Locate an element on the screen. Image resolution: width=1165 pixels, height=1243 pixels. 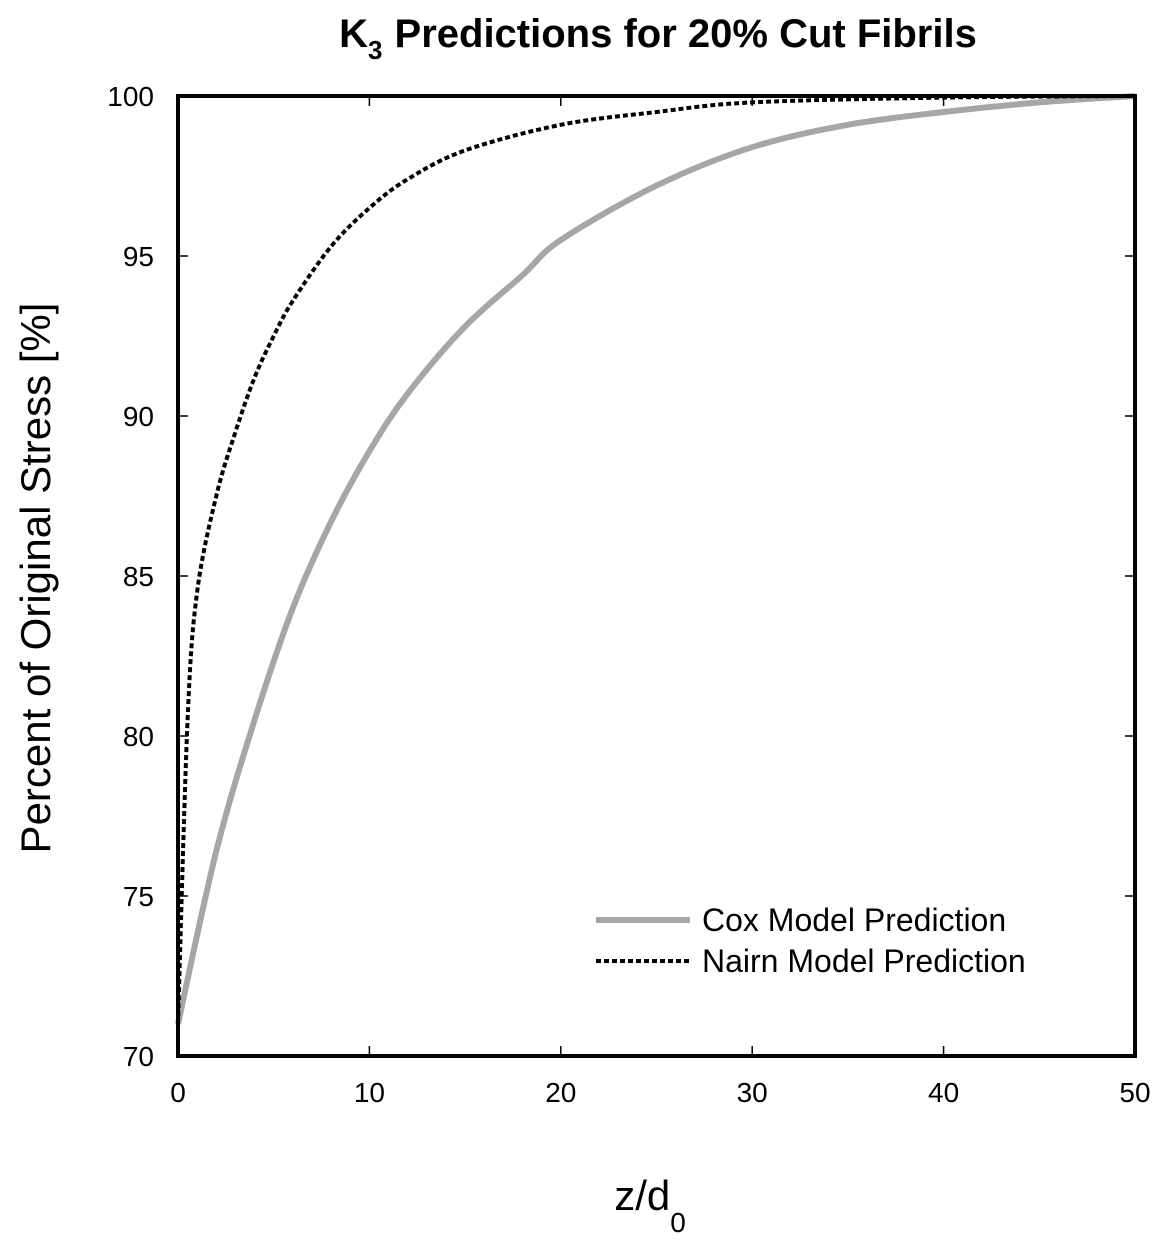
y-tick-label: 80 is located at coordinates (138, 736).